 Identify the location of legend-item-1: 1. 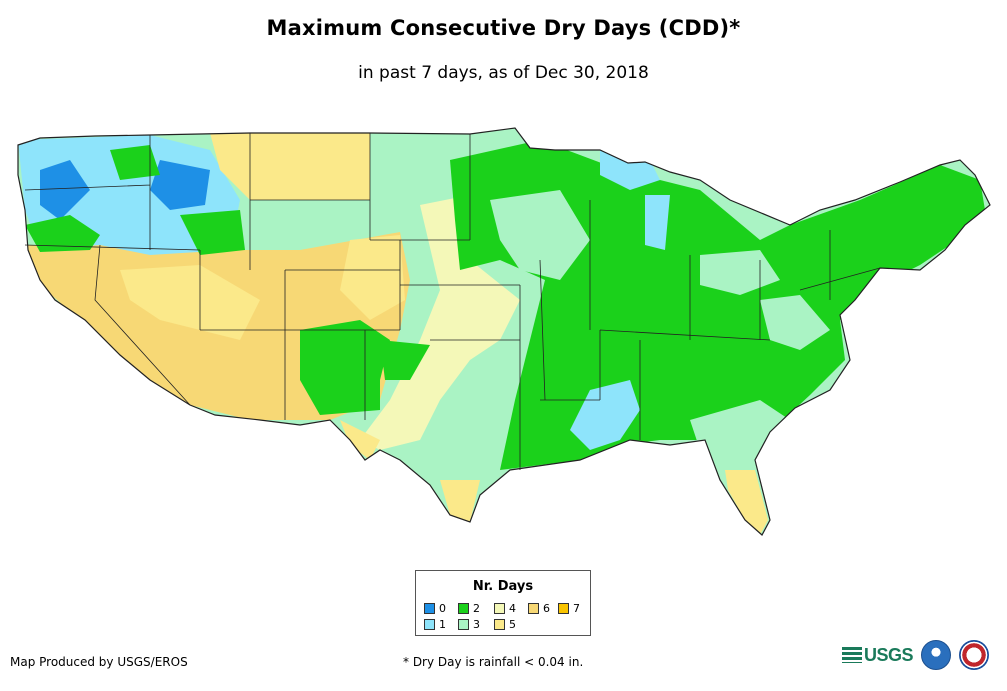
(435, 624).